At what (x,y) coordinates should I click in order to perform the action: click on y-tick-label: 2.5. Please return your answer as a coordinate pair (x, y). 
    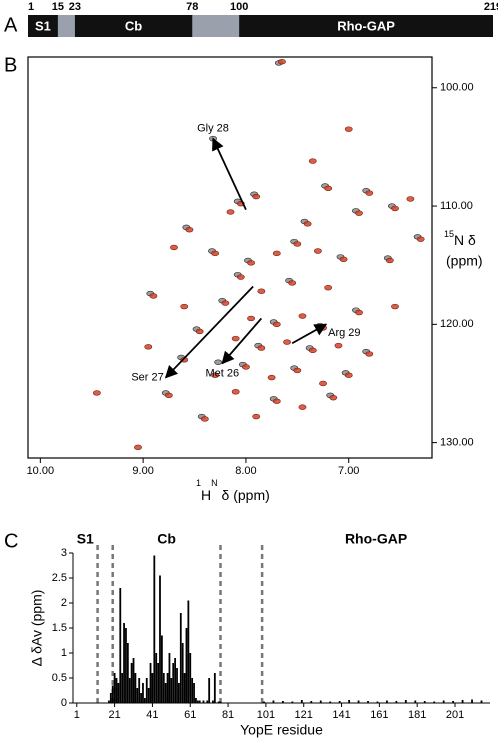
    Looking at the image, I should click on (59, 578).